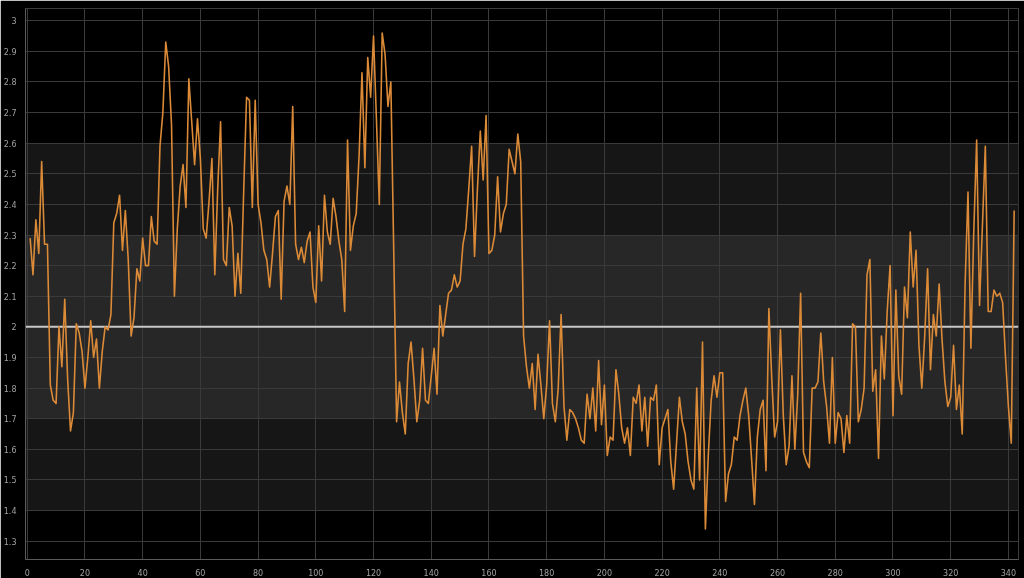 The height and width of the screenshot is (578, 1024). I want to click on x-tick-label: 160, so click(489, 573).